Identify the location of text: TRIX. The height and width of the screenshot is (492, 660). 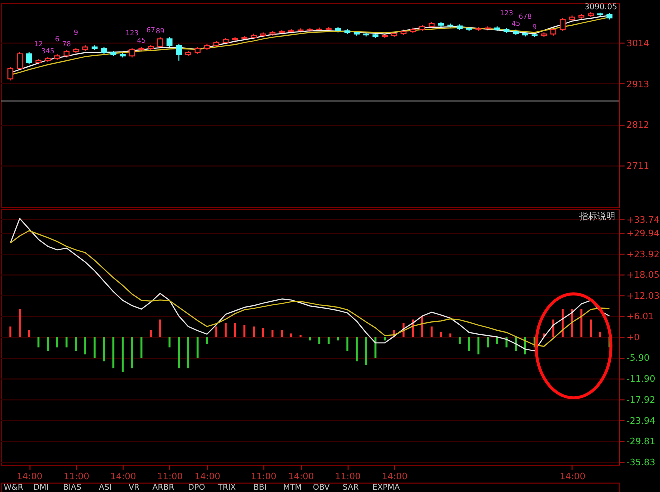
(227, 487).